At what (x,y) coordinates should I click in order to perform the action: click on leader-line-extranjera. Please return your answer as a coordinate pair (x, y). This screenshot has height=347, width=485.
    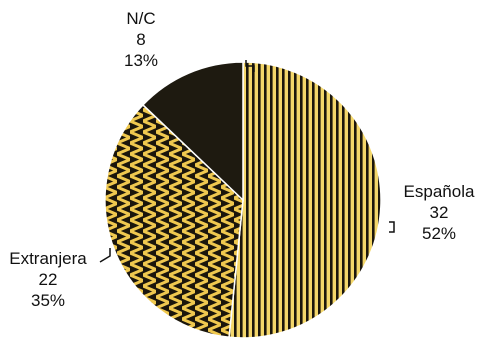
    Looking at the image, I should click on (105, 255).